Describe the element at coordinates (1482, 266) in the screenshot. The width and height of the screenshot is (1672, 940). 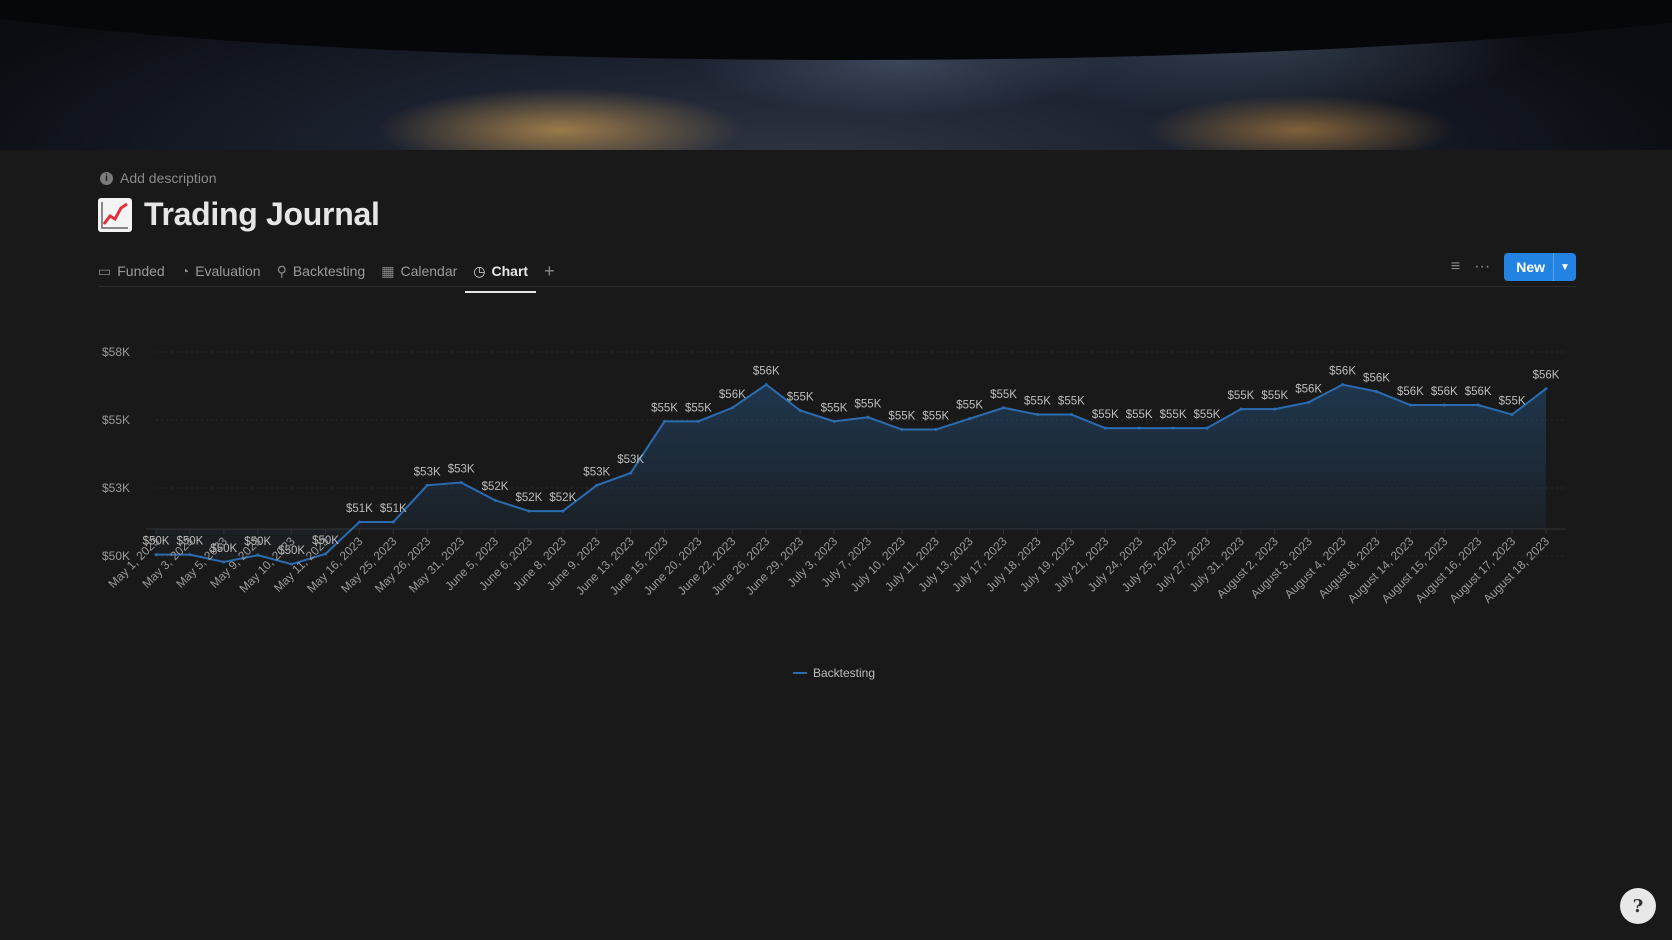
I see `more-options-icon: ···` at that location.